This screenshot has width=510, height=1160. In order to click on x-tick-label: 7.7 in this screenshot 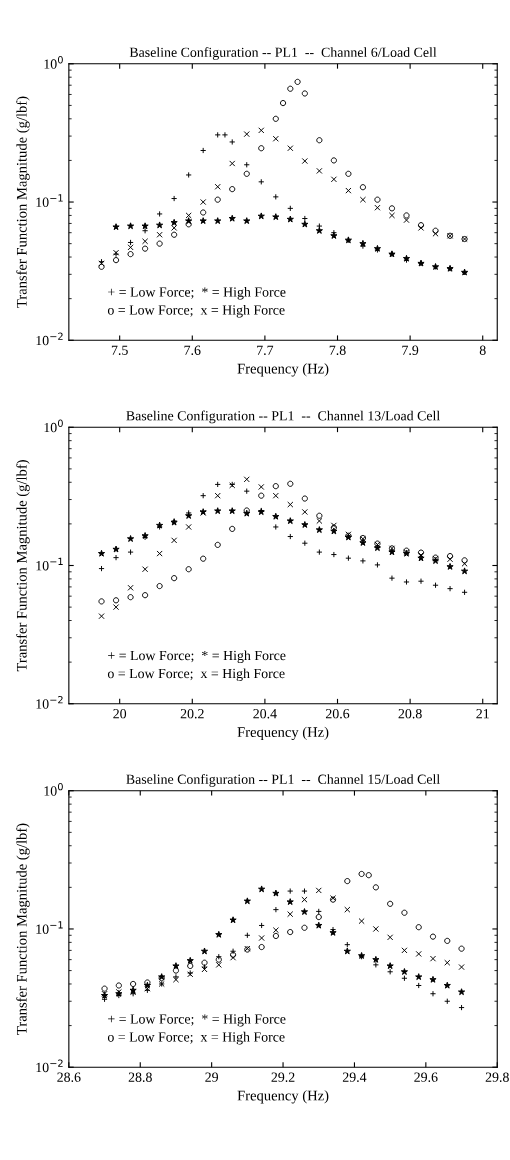, I will do `click(265, 350)`.